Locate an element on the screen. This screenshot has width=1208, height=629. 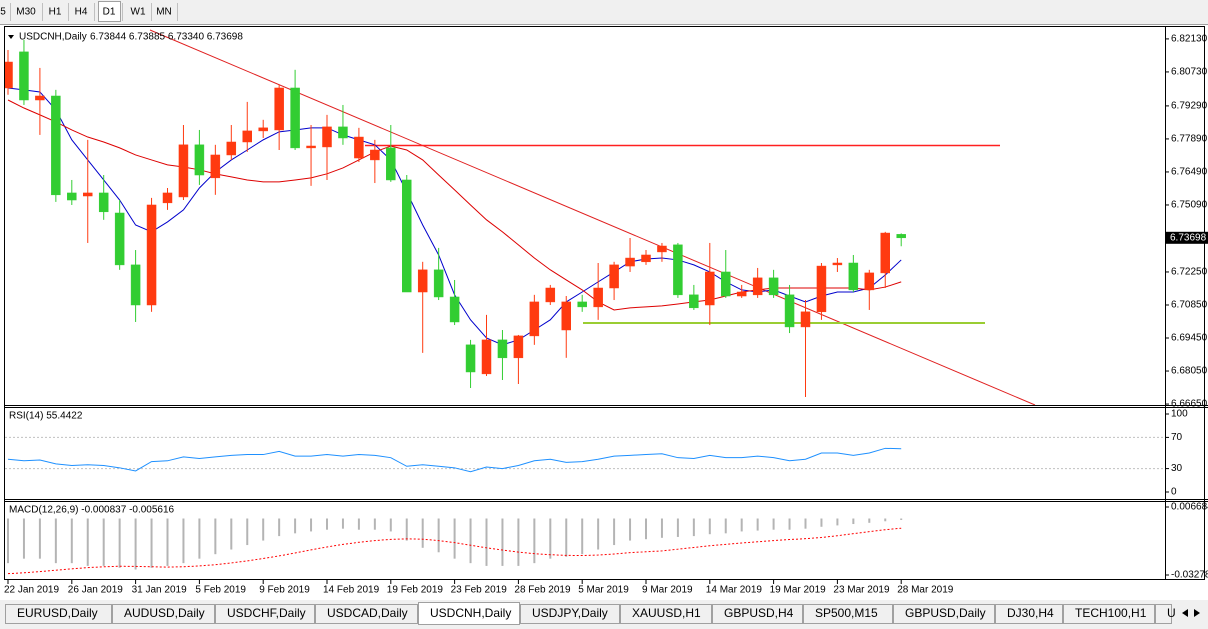
x-tick-label: 14 Mar 2019 is located at coordinates (734, 590).